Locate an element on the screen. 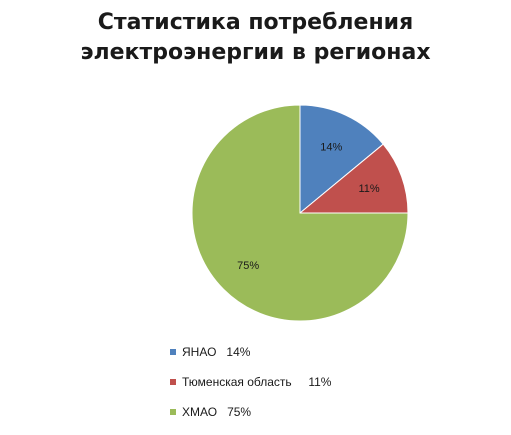 The width and height of the screenshot is (511, 435). legend-swatch-hmao is located at coordinates (173, 412).